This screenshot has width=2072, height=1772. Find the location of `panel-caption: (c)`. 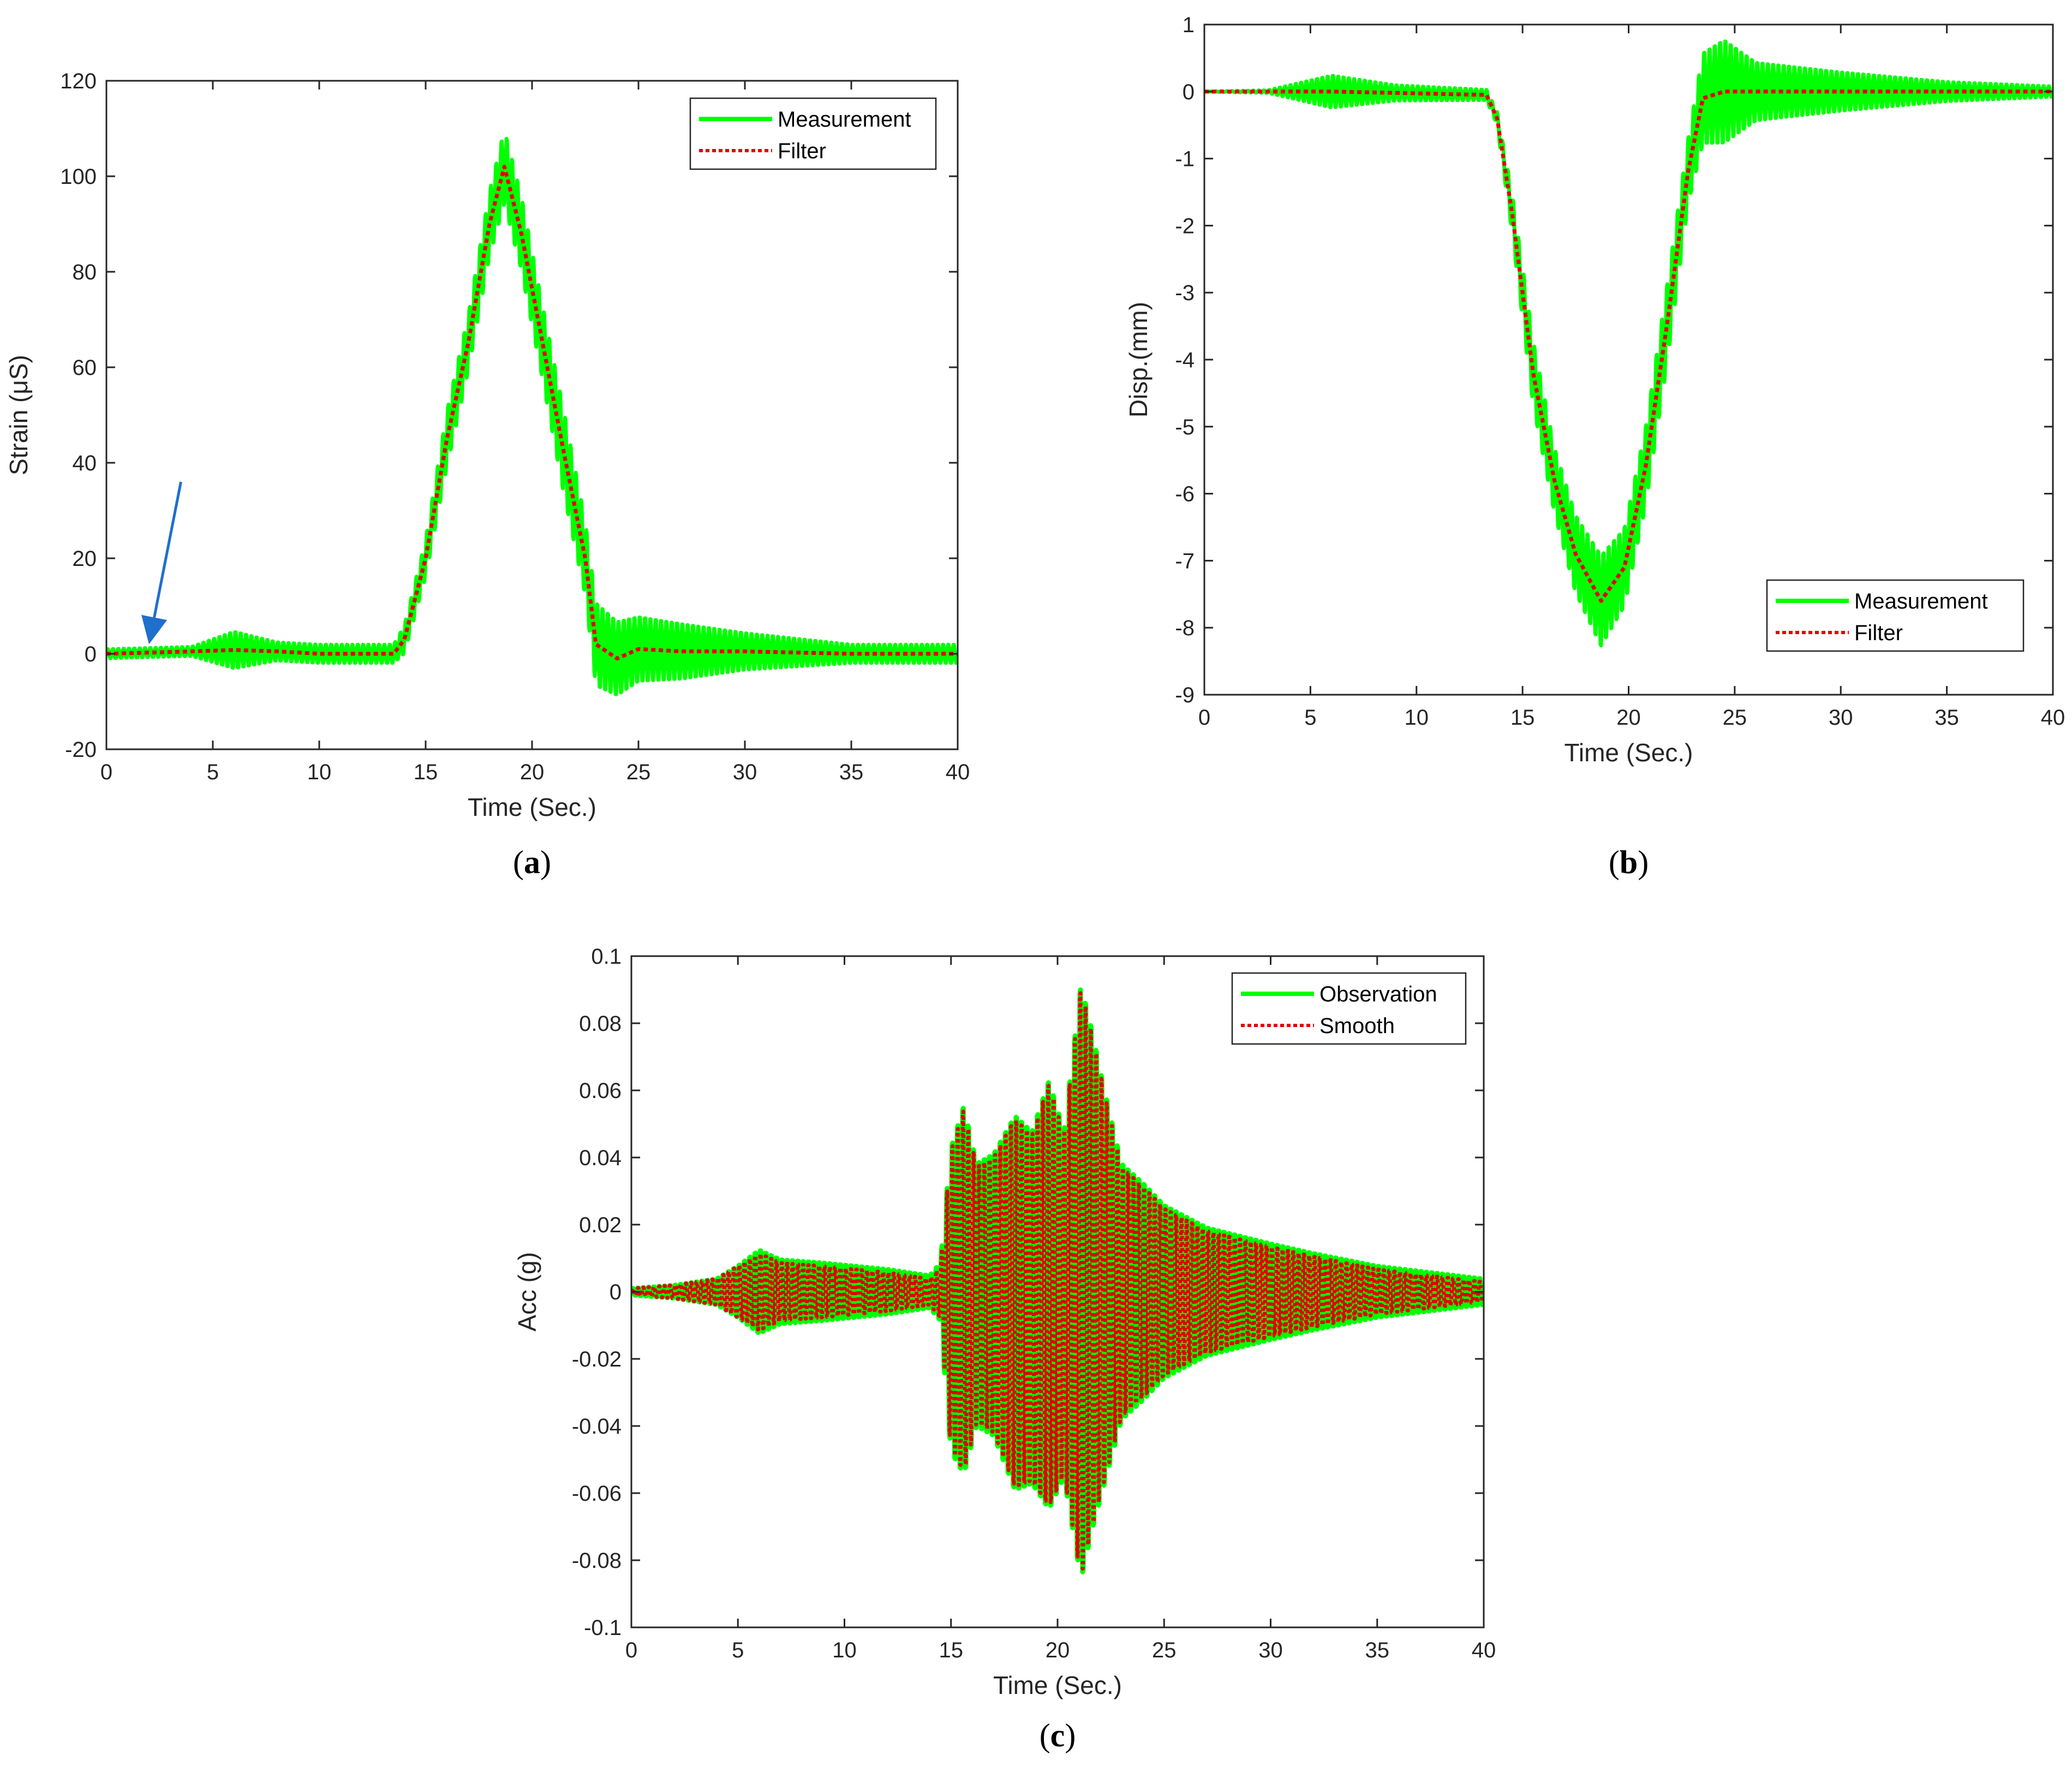

panel-caption: (c) is located at coordinates (1058, 1735).